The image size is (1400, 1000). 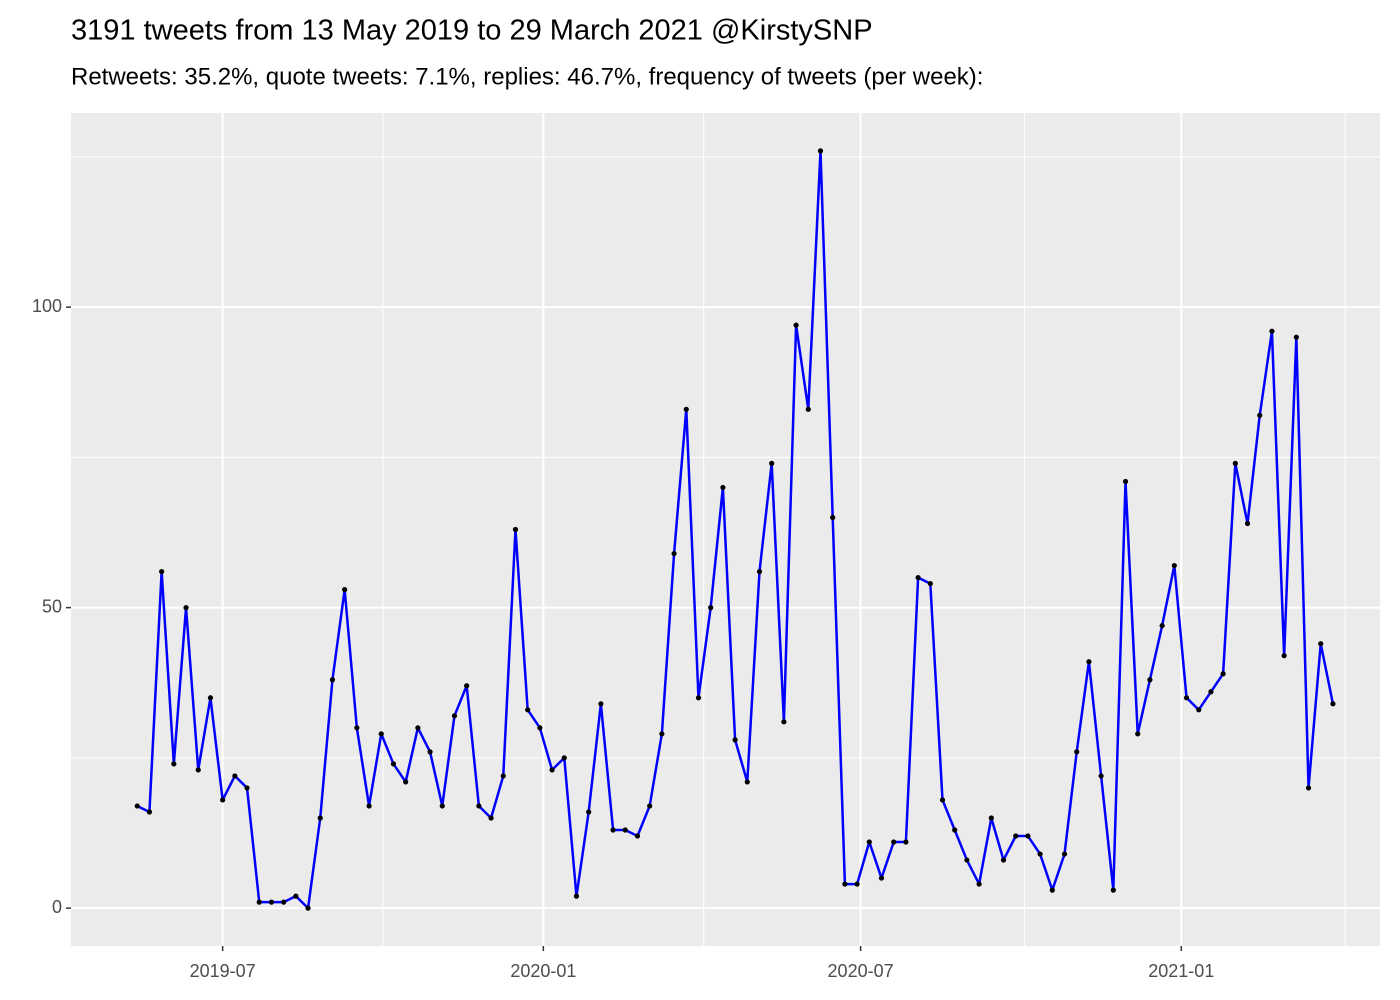 I want to click on x-tick-label: 2021-01, so click(x=1181, y=971).